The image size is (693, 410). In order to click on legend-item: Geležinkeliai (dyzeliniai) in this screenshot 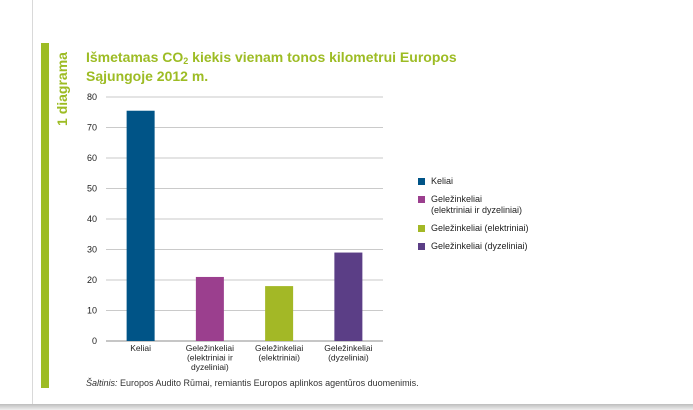, I will do `click(473, 246)`.